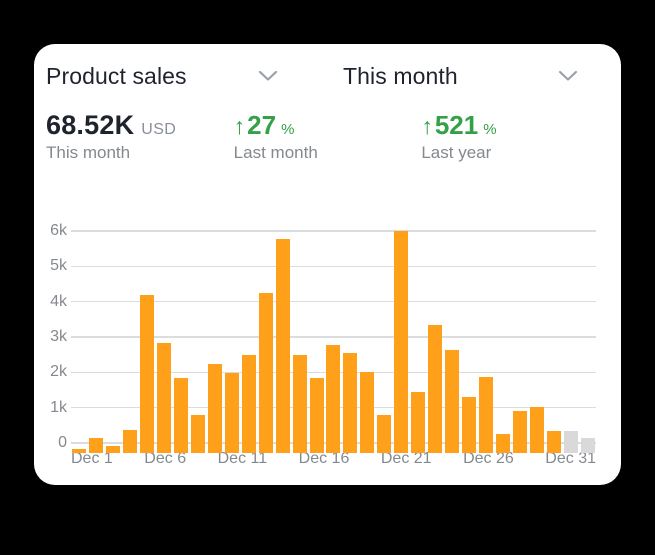  I want to click on kpi-last-month-unit: %, so click(288, 129).